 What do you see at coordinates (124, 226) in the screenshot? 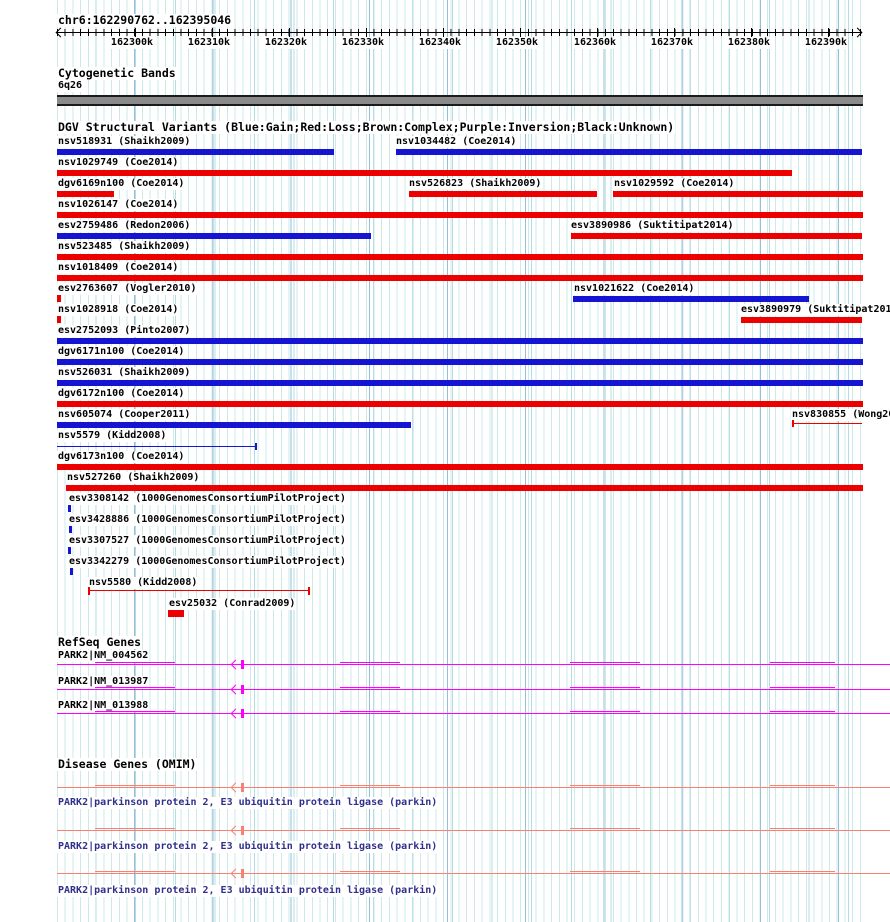
I see `variant-label: esv2759486 (Redon2006)` at bounding box center [124, 226].